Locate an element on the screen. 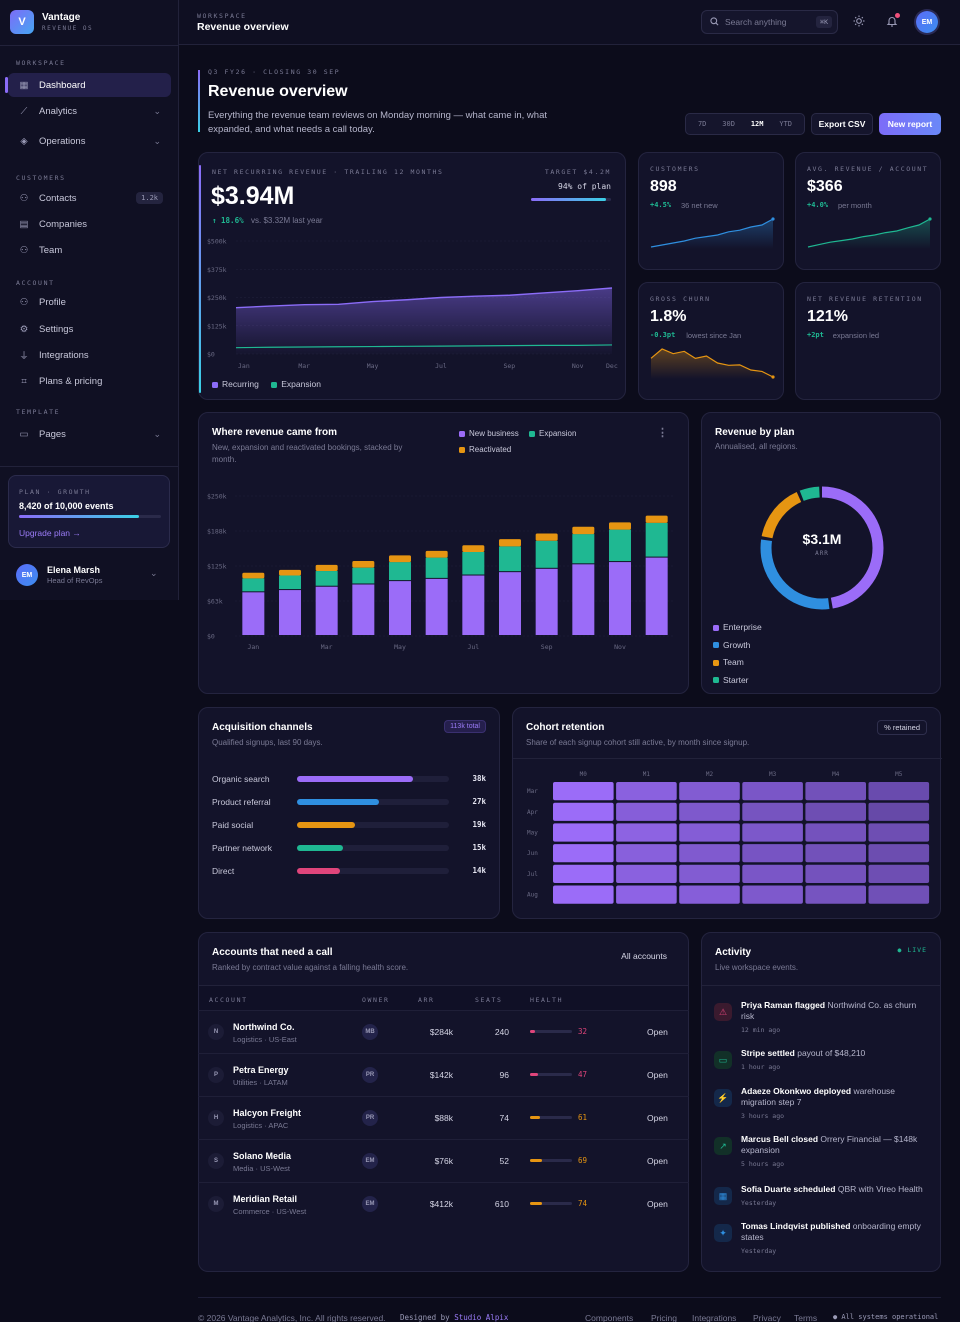 Image resolution: width=960 pixels, height=1322 pixels. legend-expansion: Expansion is located at coordinates (552, 433).